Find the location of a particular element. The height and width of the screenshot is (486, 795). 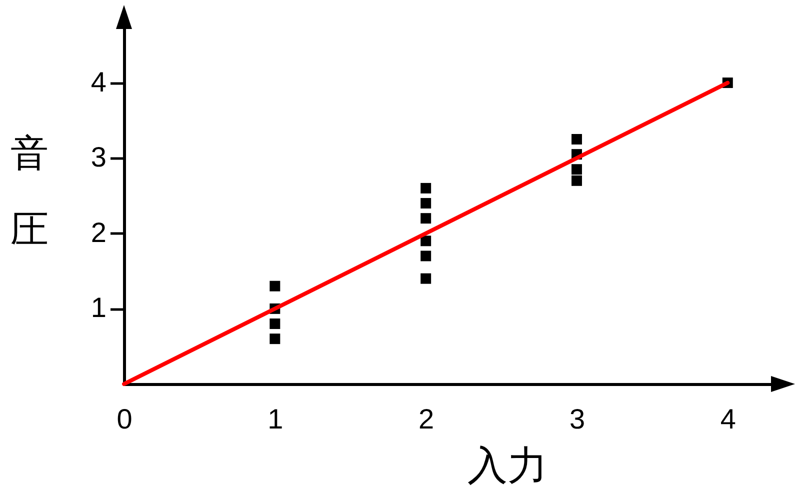

x-tick-label: 1 is located at coordinates (276, 419).